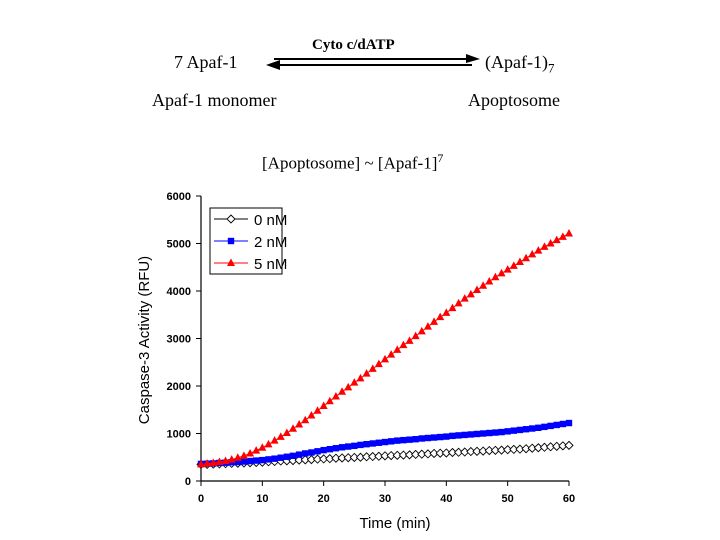  I want to click on x-tick-label: 60, so click(569, 499).